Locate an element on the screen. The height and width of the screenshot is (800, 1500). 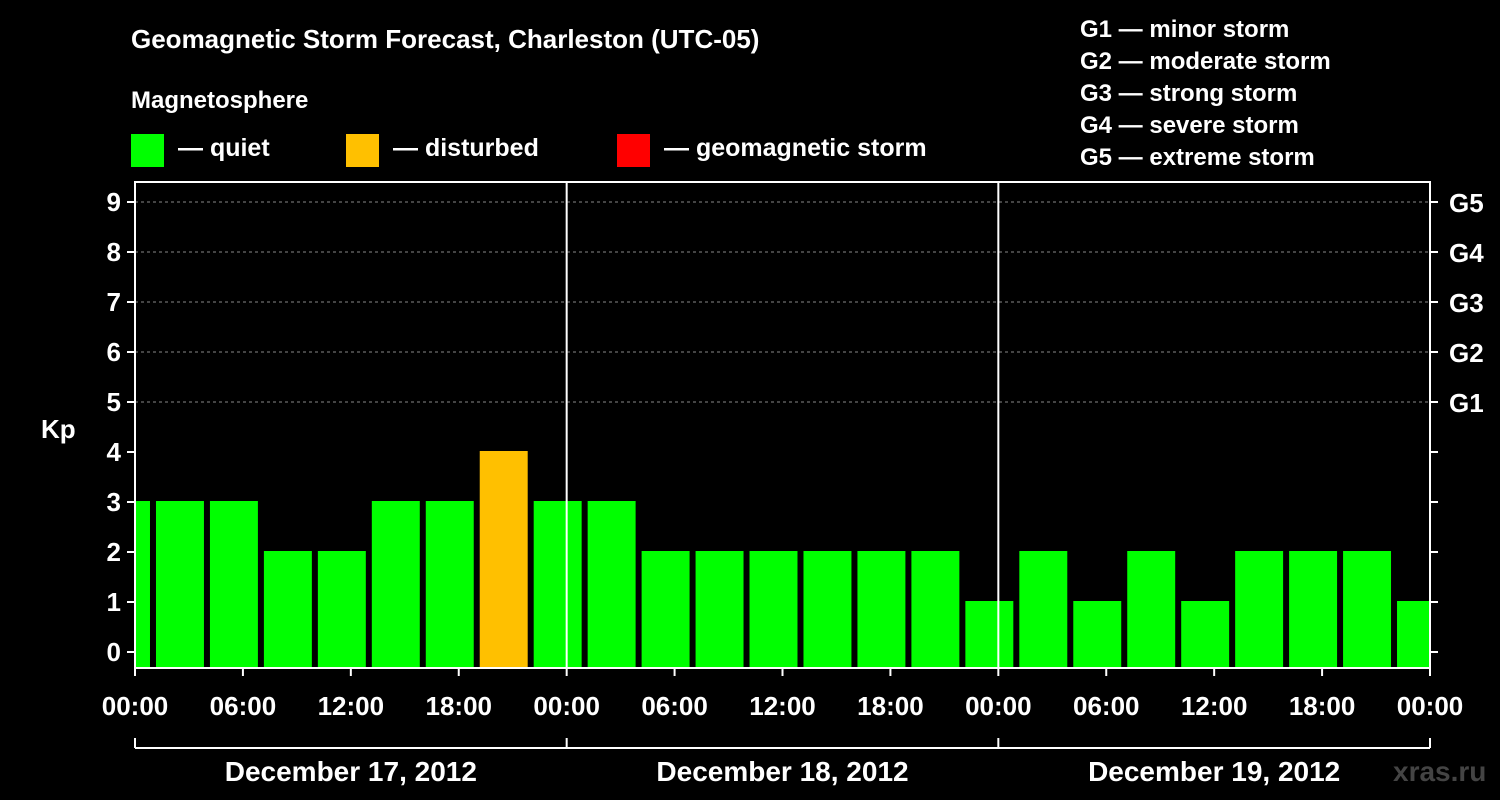
y-tick-label: 5 is located at coordinates (114, 402).